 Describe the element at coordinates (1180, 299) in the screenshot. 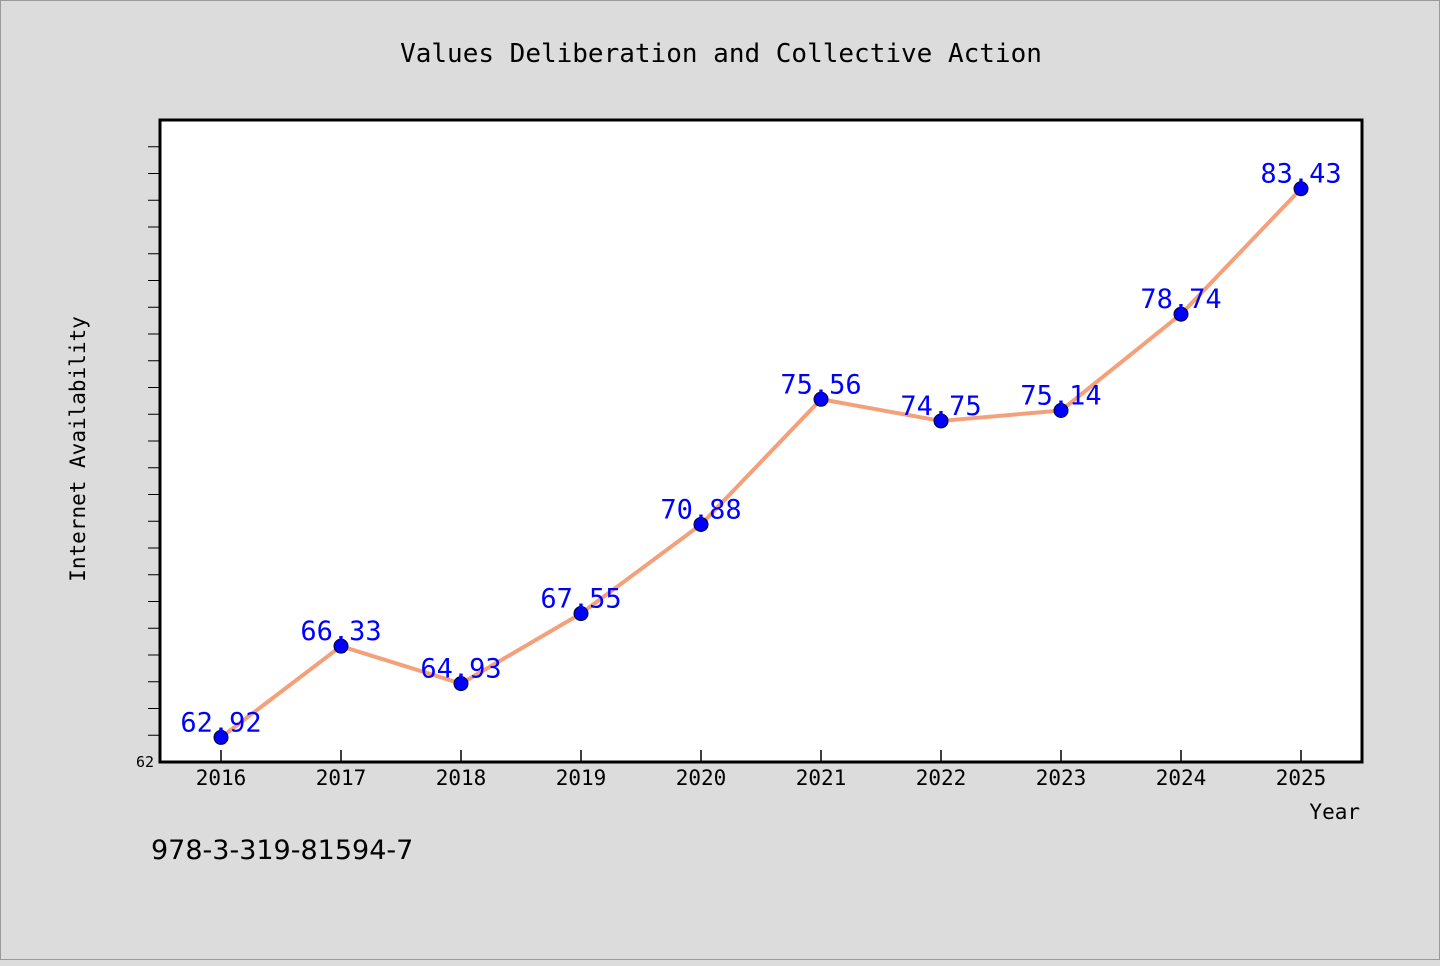

I see `data-label: 78.74` at that location.